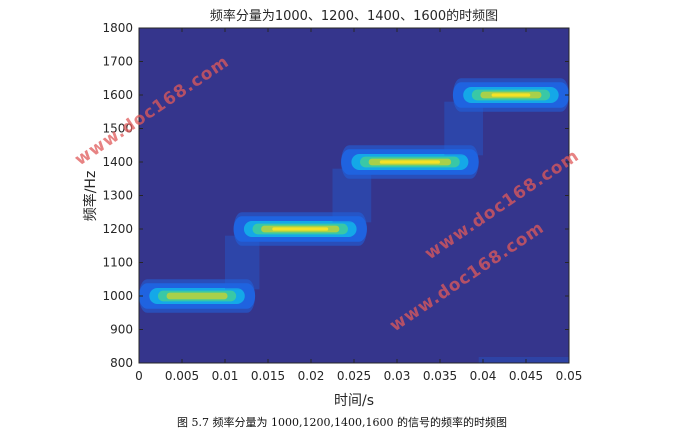 The height and width of the screenshot is (437, 684). What do you see at coordinates (121, 363) in the screenshot?
I see `y-tick-label: 800` at bounding box center [121, 363].